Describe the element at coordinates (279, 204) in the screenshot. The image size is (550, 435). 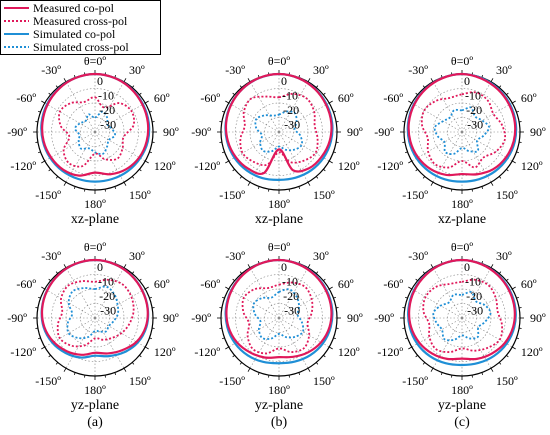
I see `angle-label: 180º` at that location.